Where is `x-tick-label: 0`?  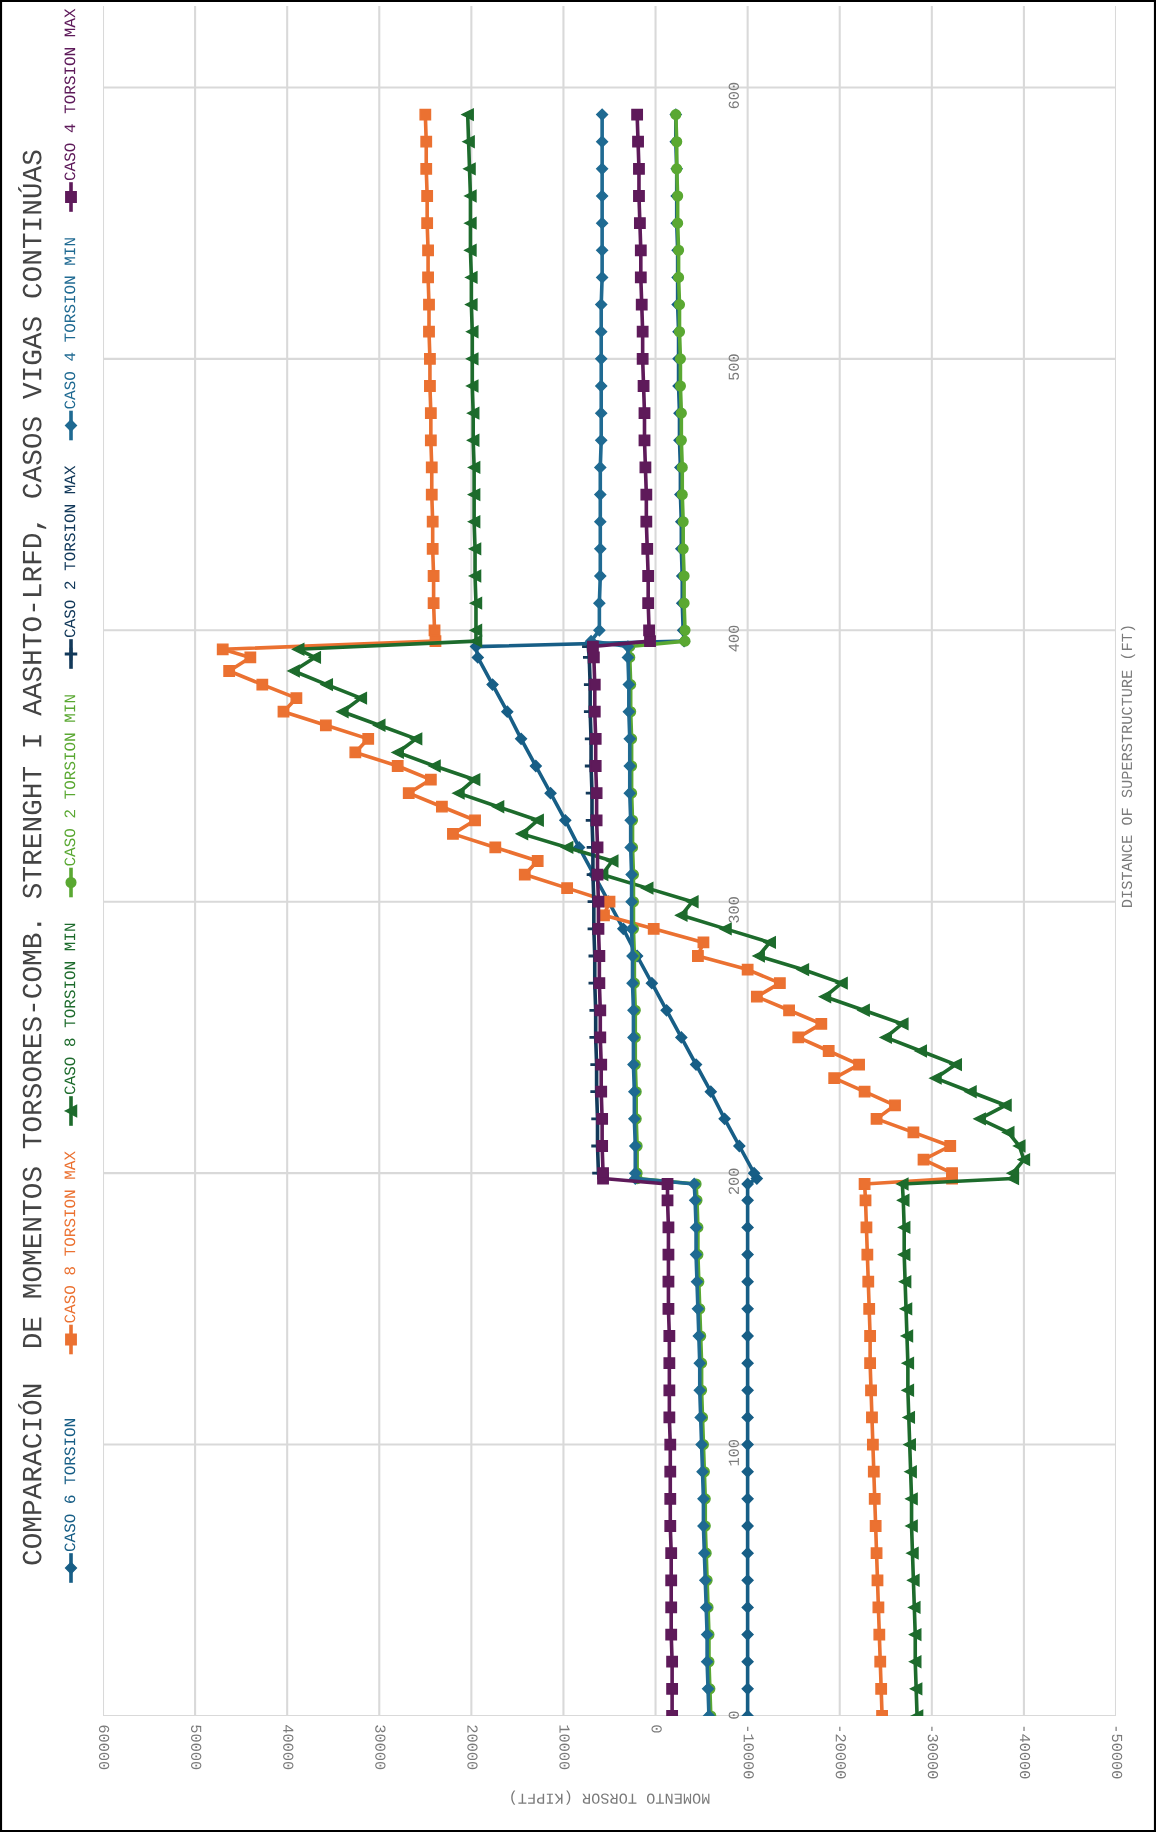
x-tick-label: 0 is located at coordinates (656, 1729).